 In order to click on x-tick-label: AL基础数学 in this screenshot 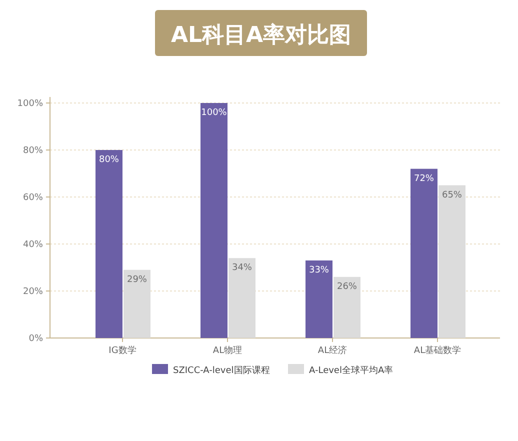, I will do `click(438, 350)`.